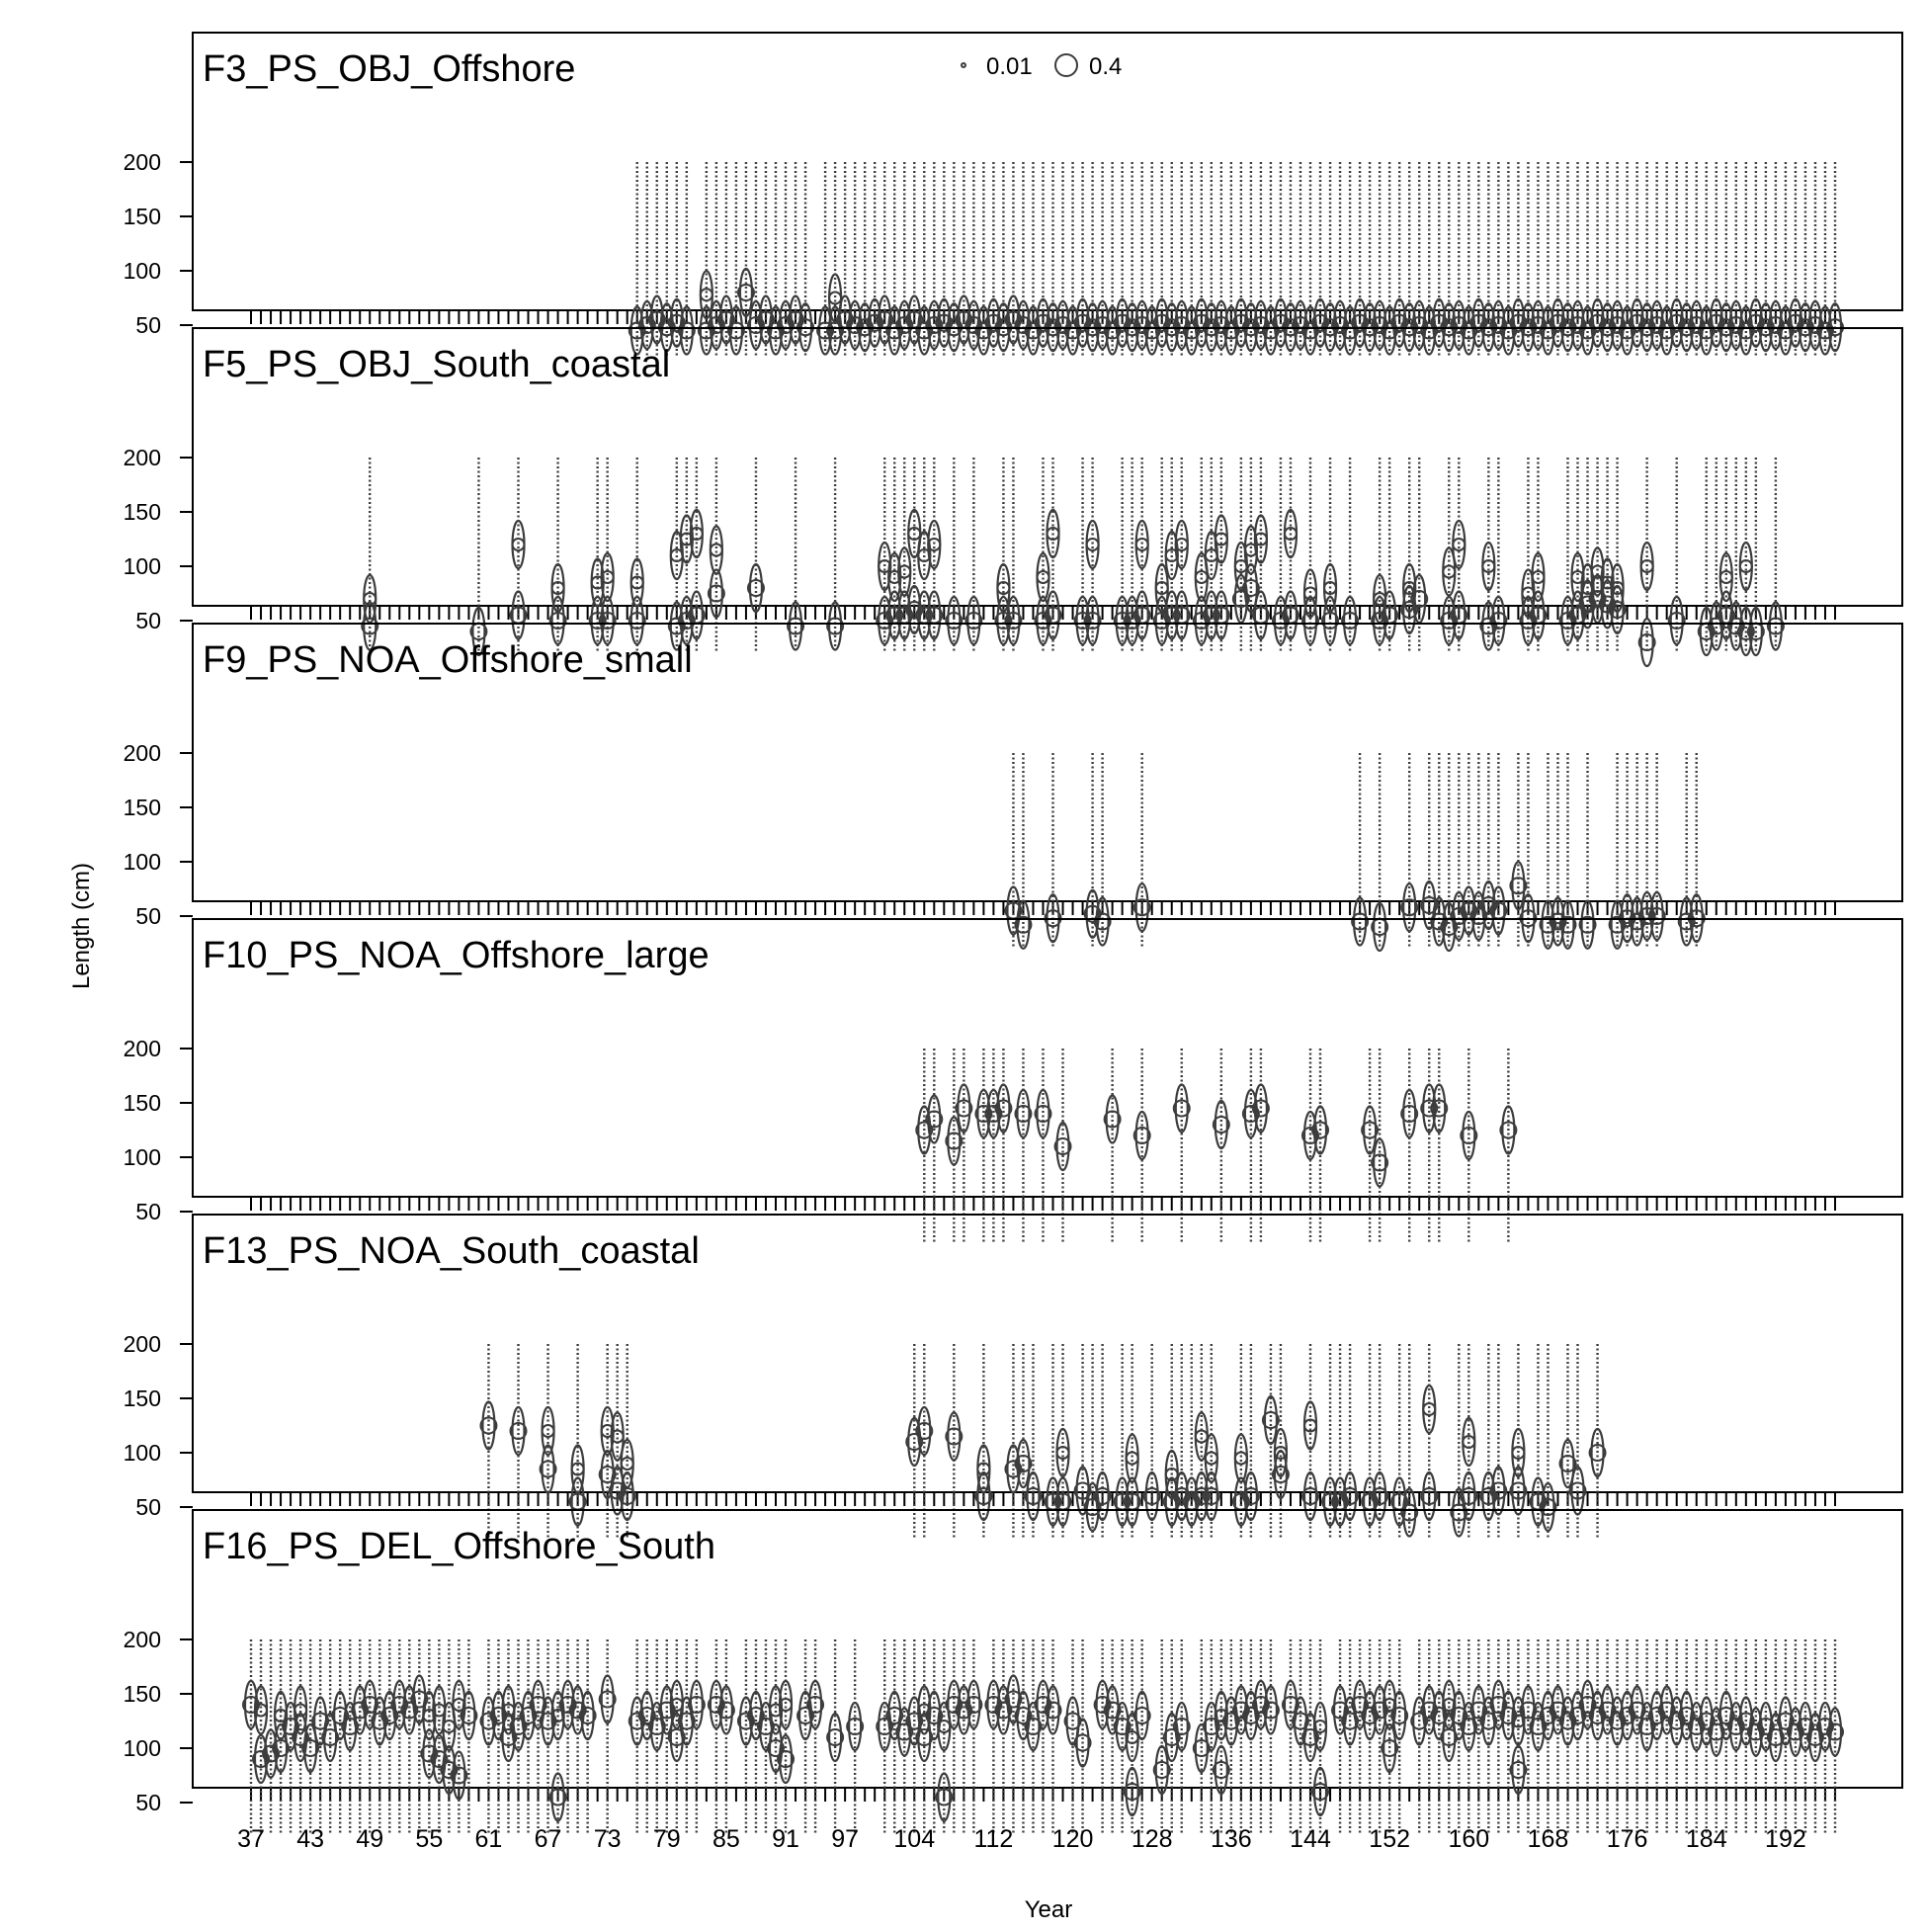 The image size is (1927, 1932). I want to click on x-tick-label: 43, so click(310, 1839).